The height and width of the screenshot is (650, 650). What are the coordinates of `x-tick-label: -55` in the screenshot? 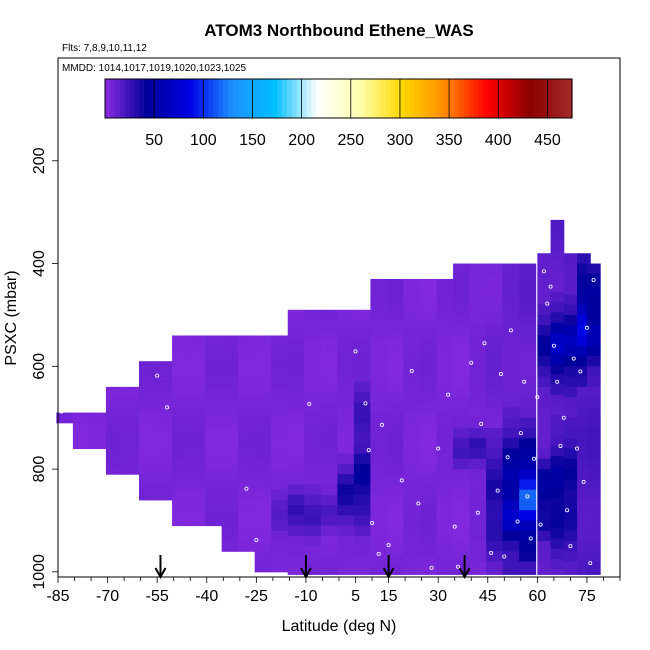 It's located at (157, 596).